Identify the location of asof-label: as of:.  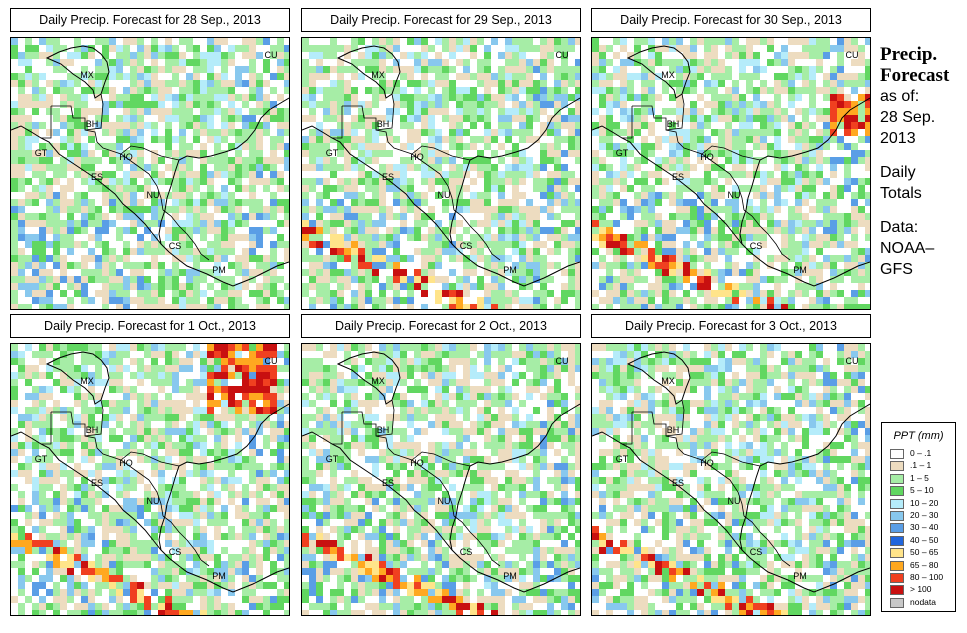
(900, 96).